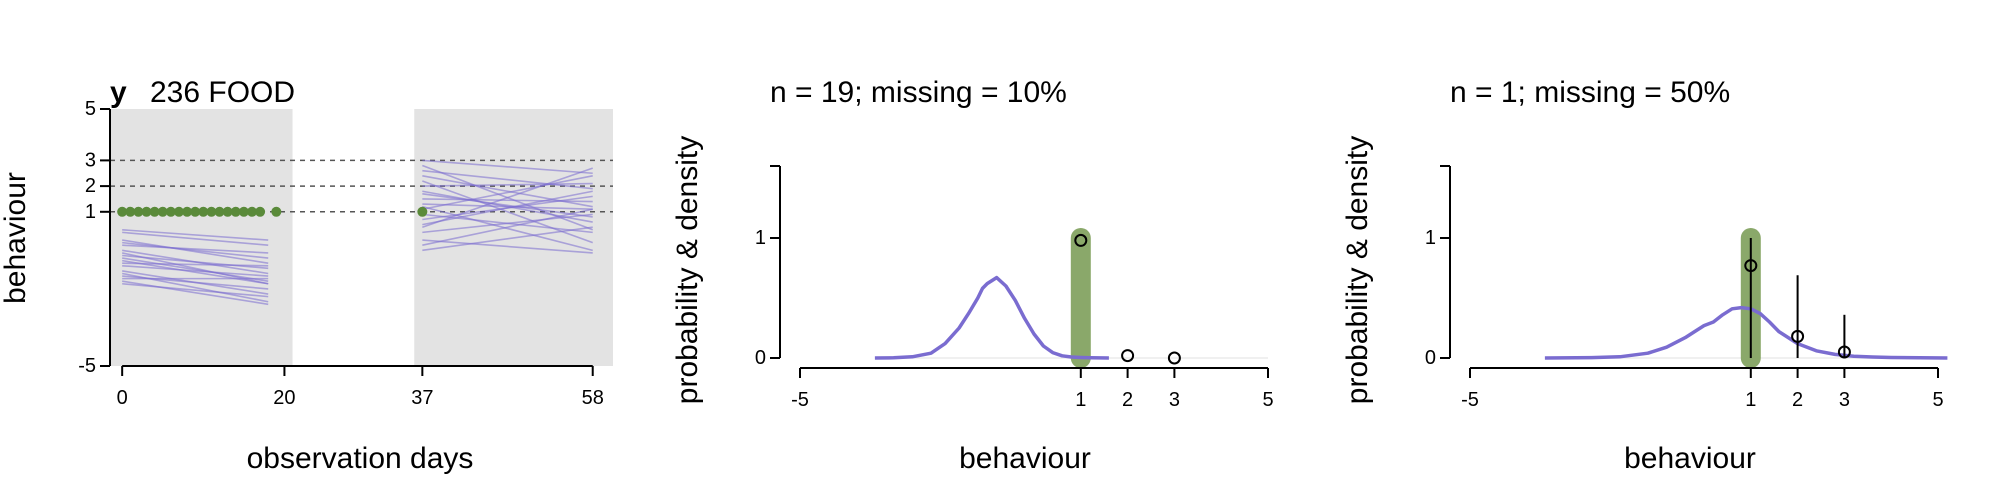  Describe the element at coordinates (90, 160) in the screenshot. I see `y-tick-label: 3` at that location.